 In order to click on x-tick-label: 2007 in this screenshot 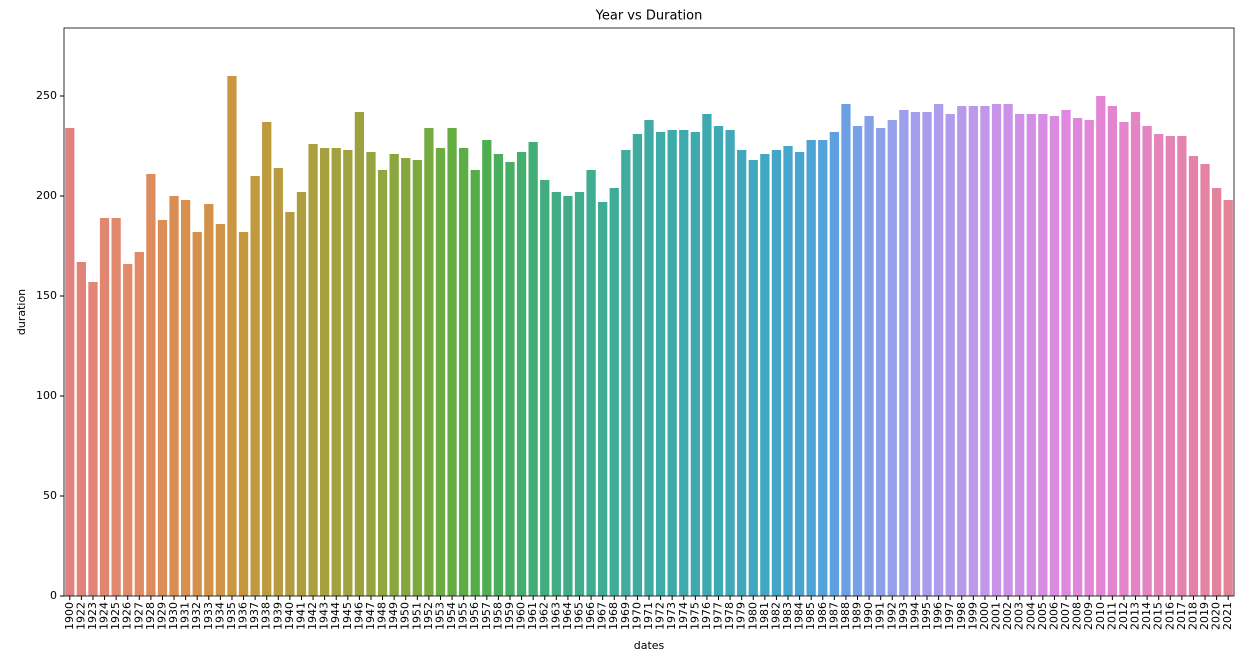, I will do `click(1065, 616)`.